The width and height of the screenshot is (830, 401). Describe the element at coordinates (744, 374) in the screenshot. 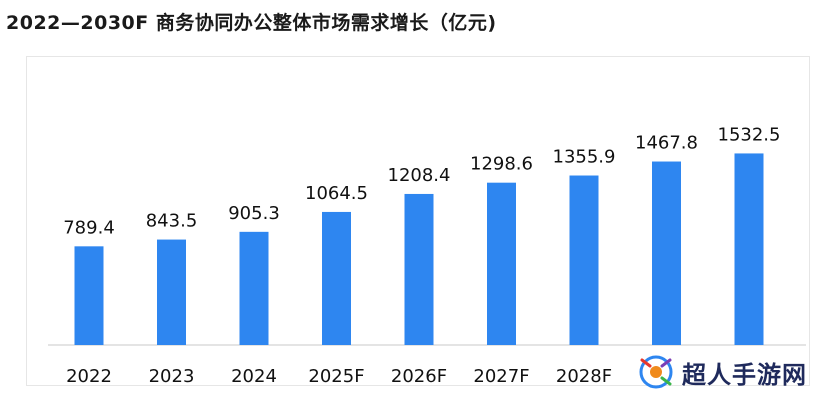

I see `watermark-text: 超人手游网` at that location.